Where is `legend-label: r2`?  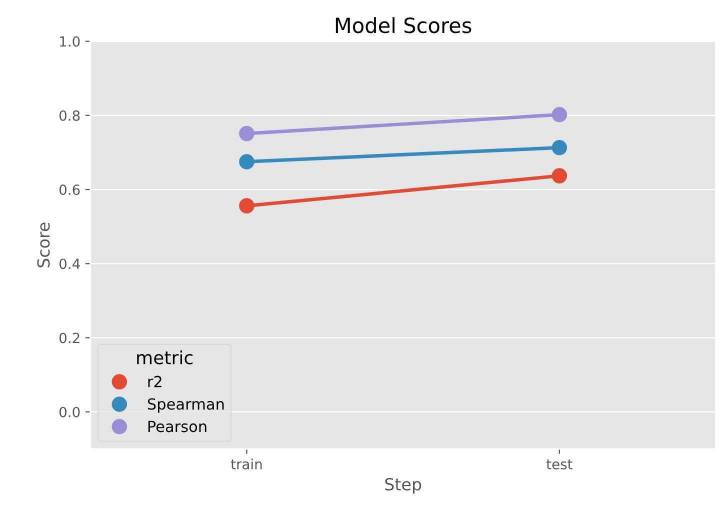
legend-label: r2 is located at coordinates (155, 382).